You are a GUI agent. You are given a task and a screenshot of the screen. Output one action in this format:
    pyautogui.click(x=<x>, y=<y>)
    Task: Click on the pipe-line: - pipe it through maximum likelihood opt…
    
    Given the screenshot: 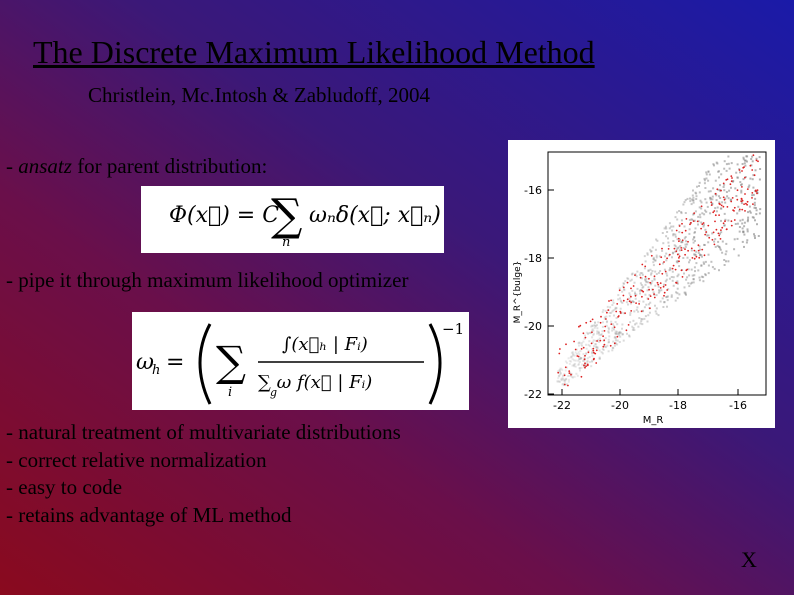 What is the action you would take?
    pyautogui.click(x=207, y=280)
    